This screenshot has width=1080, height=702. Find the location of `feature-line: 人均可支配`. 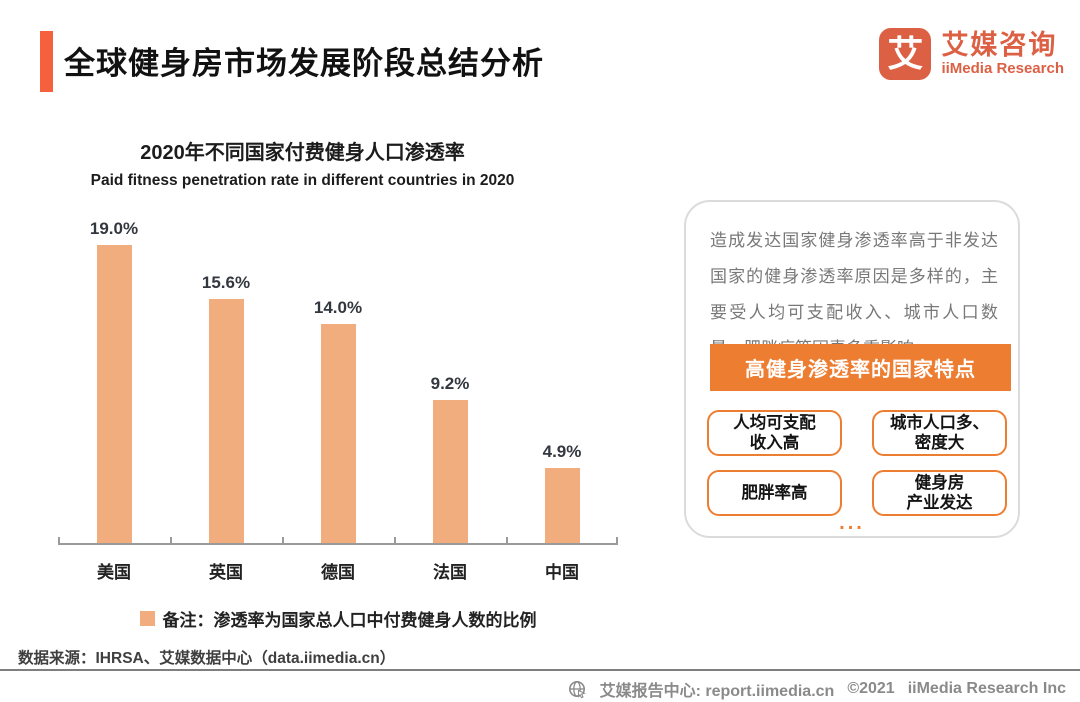

feature-line: 人均可支配 is located at coordinates (774, 423).